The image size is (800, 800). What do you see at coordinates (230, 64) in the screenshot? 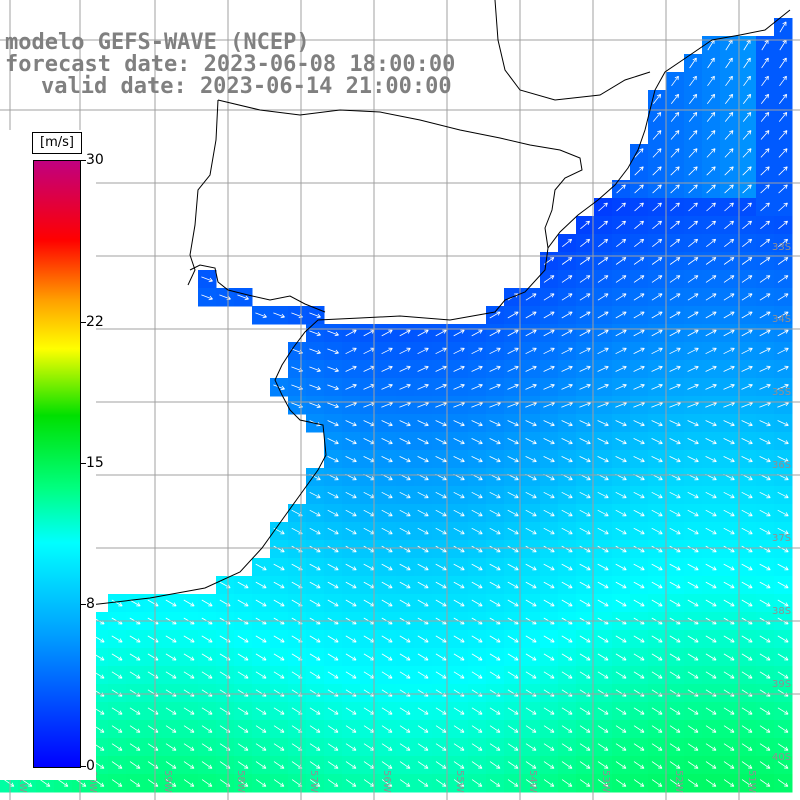
I see `title-forecast-date: forecast date: 2023-06-08 18:00:00` at bounding box center [230, 64].